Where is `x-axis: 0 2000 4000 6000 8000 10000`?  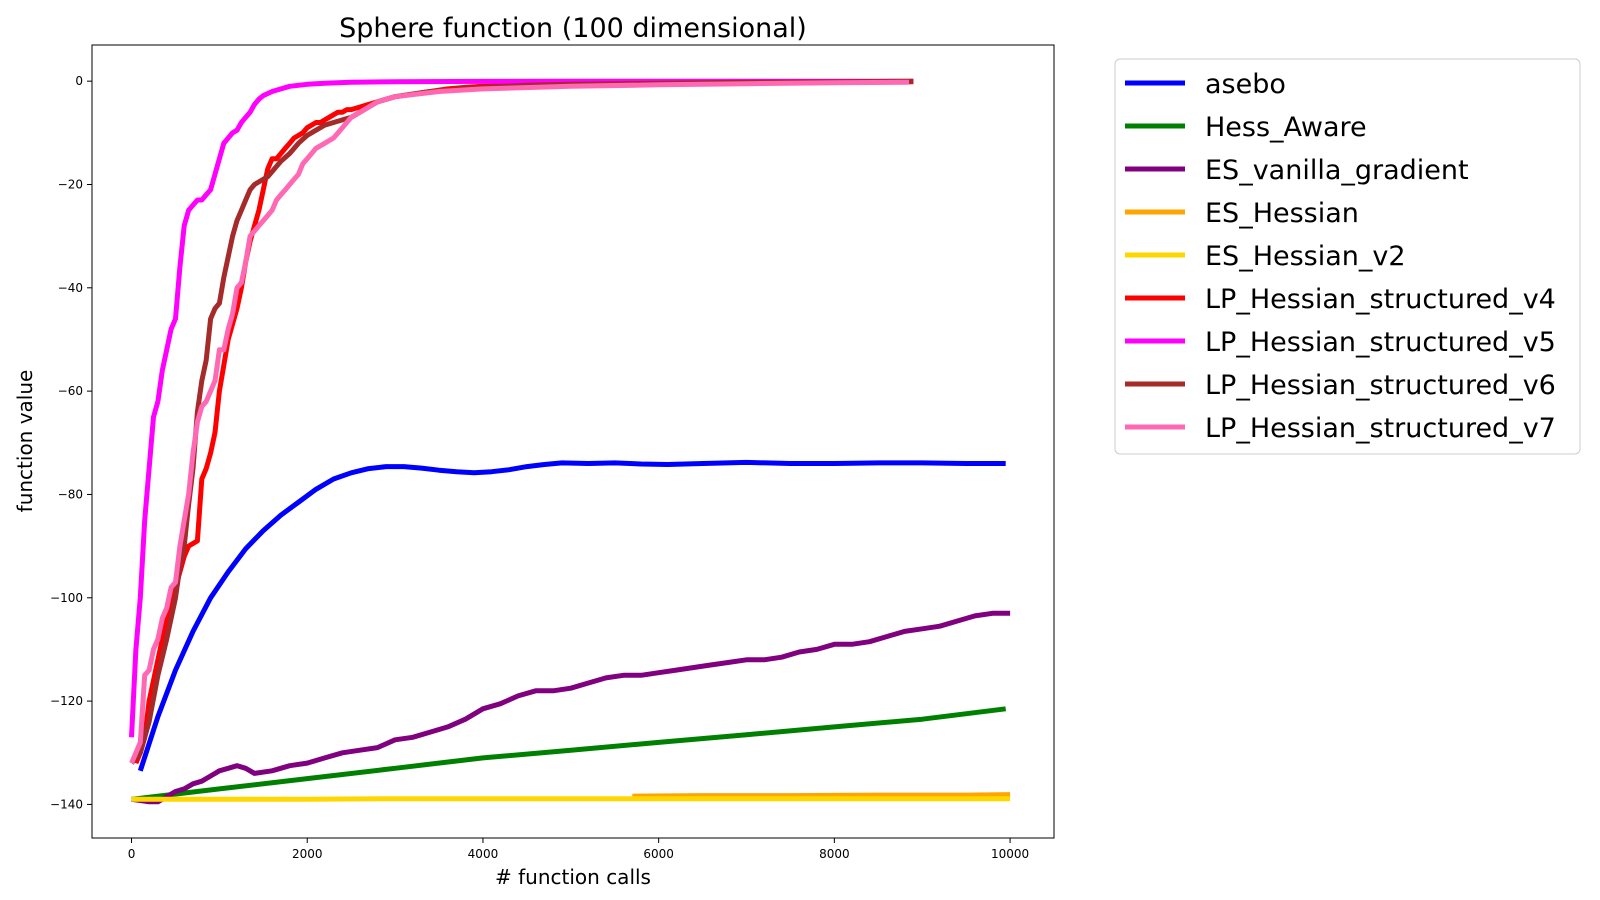
x-axis: 0 2000 4000 6000 8000 10000 is located at coordinates (578, 849).